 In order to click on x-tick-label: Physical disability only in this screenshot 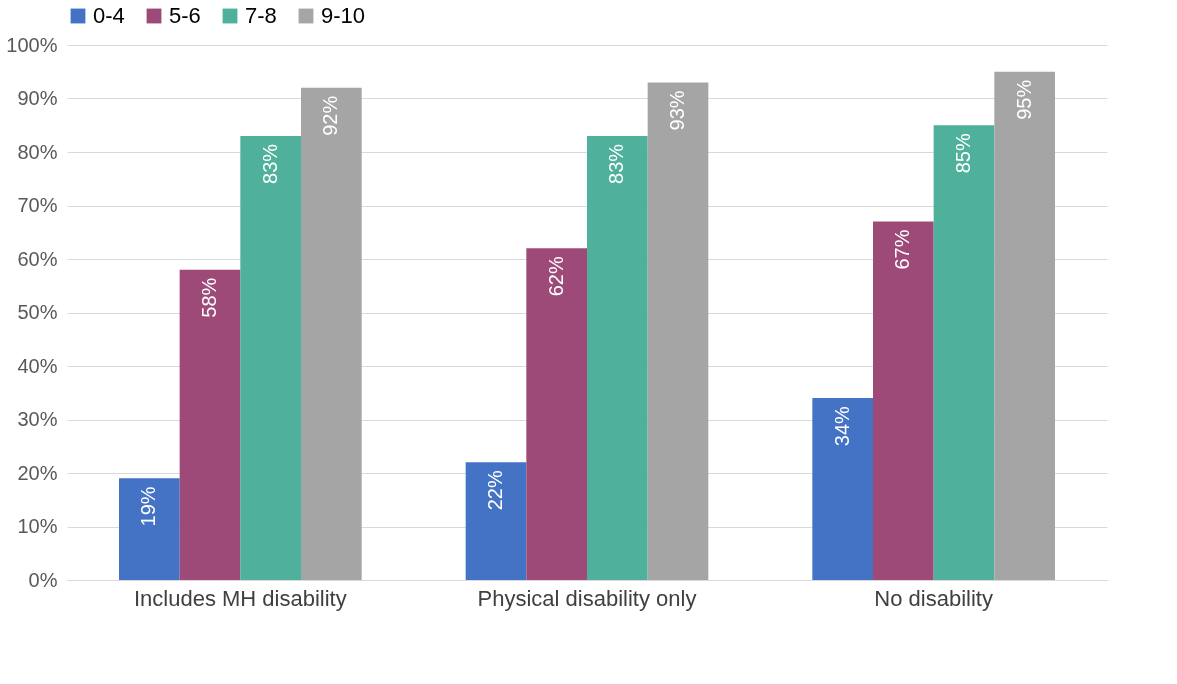, I will do `click(587, 598)`.